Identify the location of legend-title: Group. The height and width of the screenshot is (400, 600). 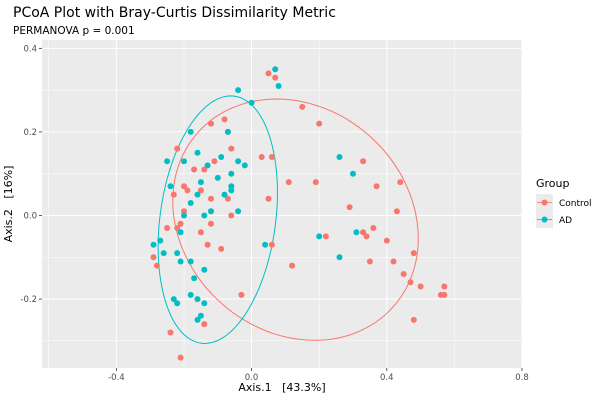
(553, 183).